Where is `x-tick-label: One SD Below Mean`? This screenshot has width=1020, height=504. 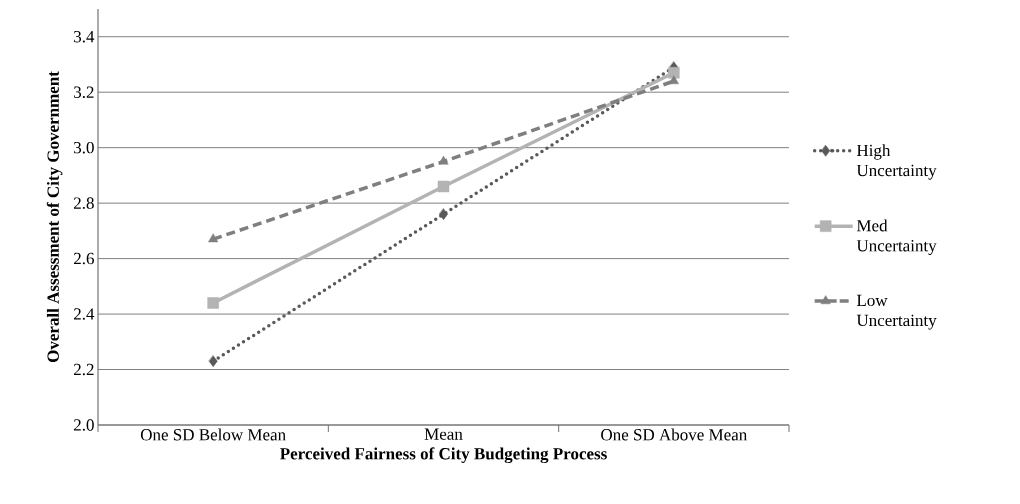 x-tick-label: One SD Below Mean is located at coordinates (213, 434).